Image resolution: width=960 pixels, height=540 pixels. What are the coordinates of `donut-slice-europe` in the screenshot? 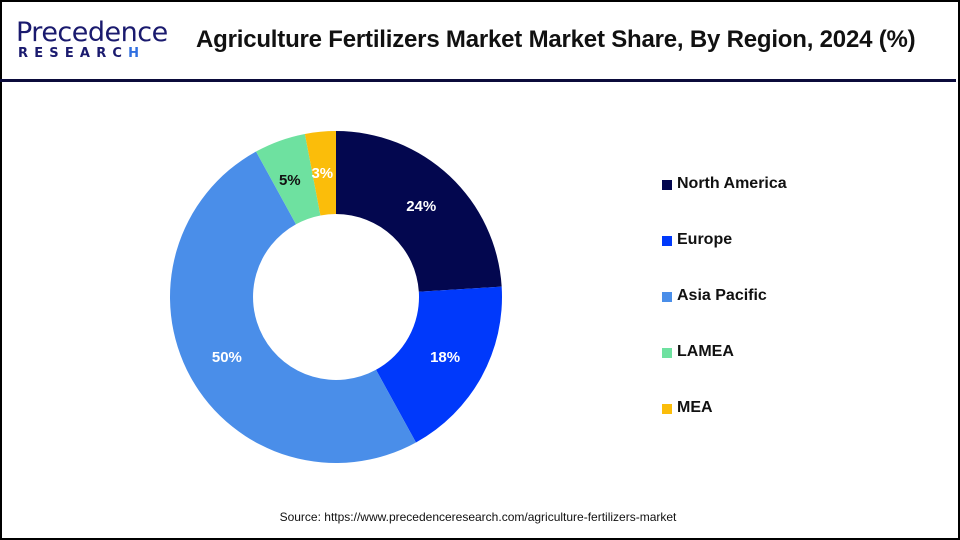 It's located at (438, 364).